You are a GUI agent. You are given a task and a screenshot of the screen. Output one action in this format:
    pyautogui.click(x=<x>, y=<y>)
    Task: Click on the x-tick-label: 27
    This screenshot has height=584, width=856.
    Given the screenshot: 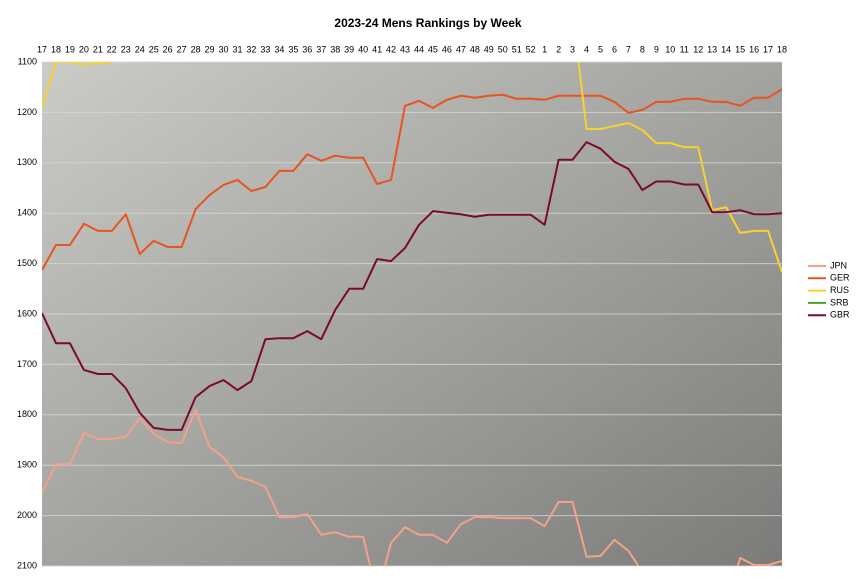 What is the action you would take?
    pyautogui.click(x=182, y=49)
    